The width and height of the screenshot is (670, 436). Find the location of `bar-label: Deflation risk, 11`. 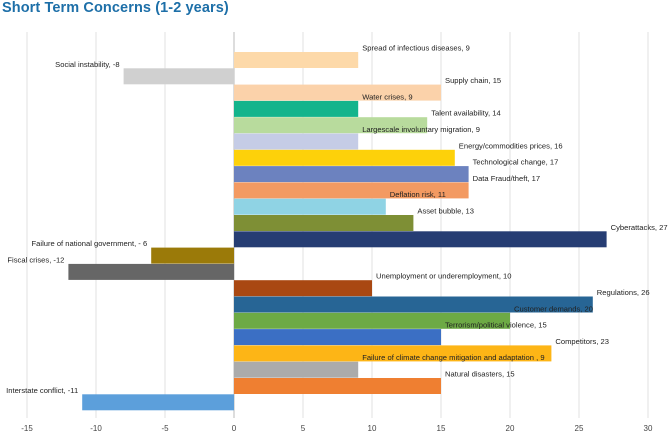

bar-label: Deflation risk, 11 is located at coordinates (418, 194).